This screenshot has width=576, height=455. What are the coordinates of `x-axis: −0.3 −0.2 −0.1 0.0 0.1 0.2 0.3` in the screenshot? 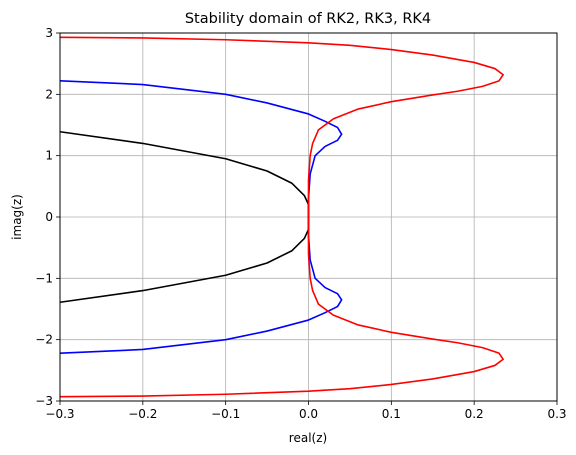 It's located at (306, 411).